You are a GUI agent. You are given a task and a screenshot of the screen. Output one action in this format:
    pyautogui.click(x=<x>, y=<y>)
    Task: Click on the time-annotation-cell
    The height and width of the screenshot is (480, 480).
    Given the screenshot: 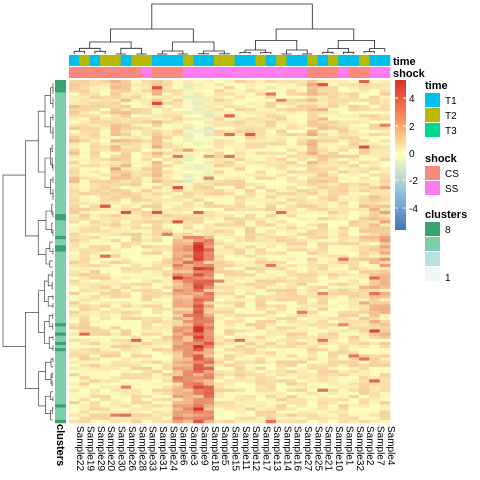 What is the action you would take?
    pyautogui.click(x=385, y=60)
    